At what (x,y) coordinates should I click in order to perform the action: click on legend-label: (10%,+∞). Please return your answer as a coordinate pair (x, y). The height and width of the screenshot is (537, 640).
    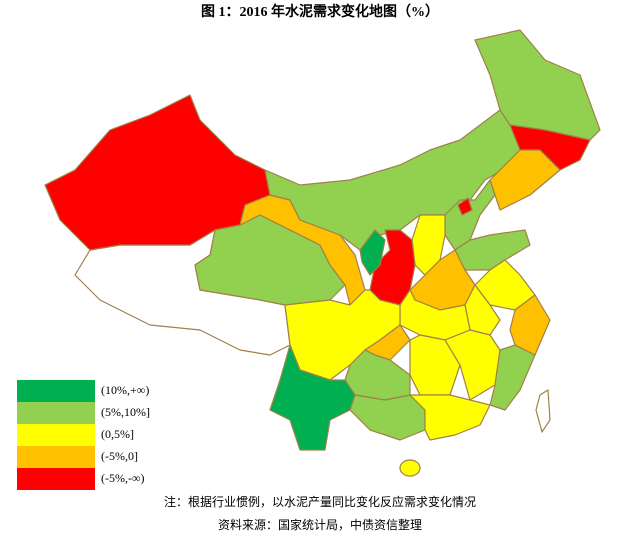
    Looking at the image, I should click on (125, 390).